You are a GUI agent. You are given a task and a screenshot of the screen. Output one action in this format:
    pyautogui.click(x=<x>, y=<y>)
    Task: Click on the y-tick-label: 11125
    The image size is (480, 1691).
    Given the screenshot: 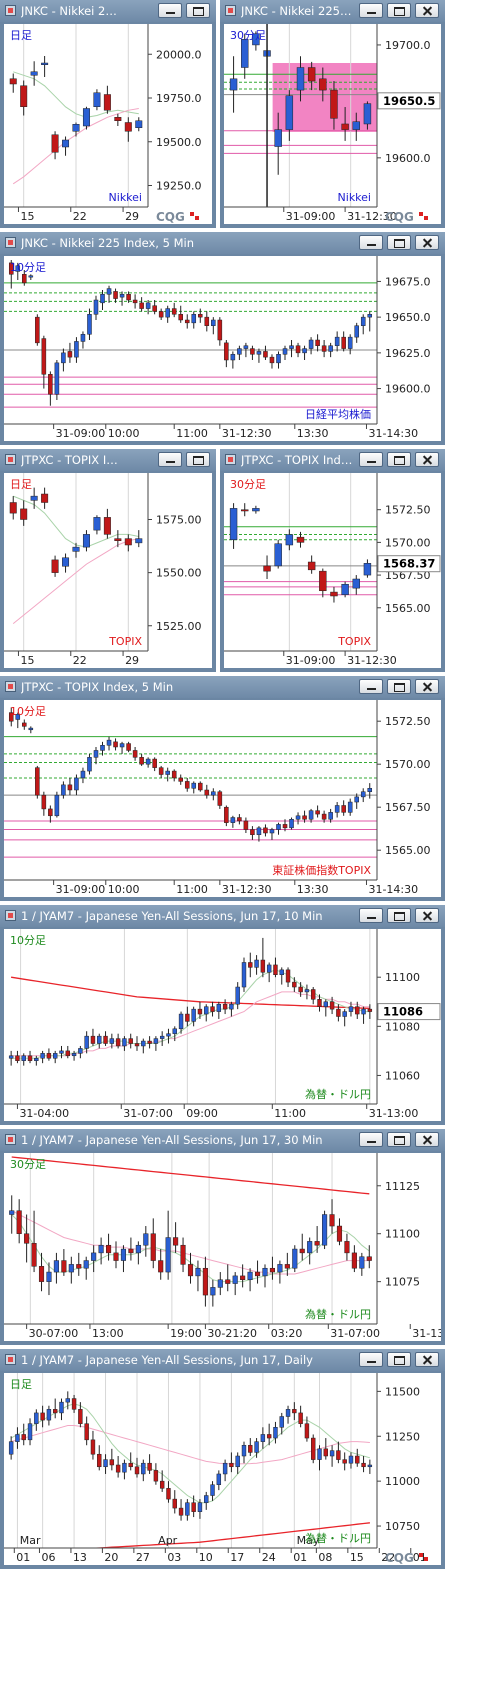 What is the action you would take?
    pyautogui.click(x=402, y=1186)
    